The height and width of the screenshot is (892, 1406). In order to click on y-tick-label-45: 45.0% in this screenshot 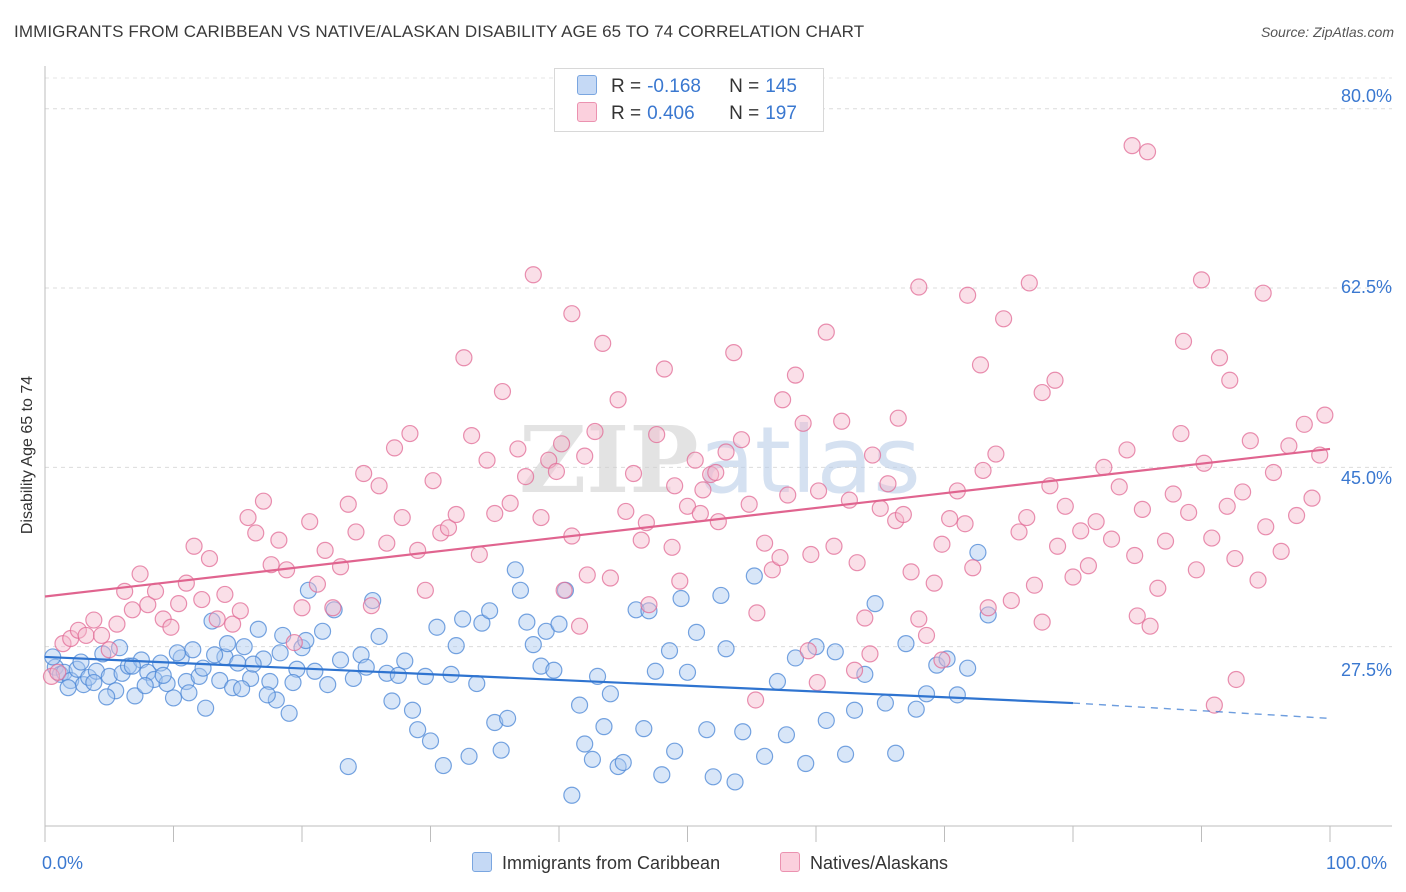, I will do `click(1366, 478)`.